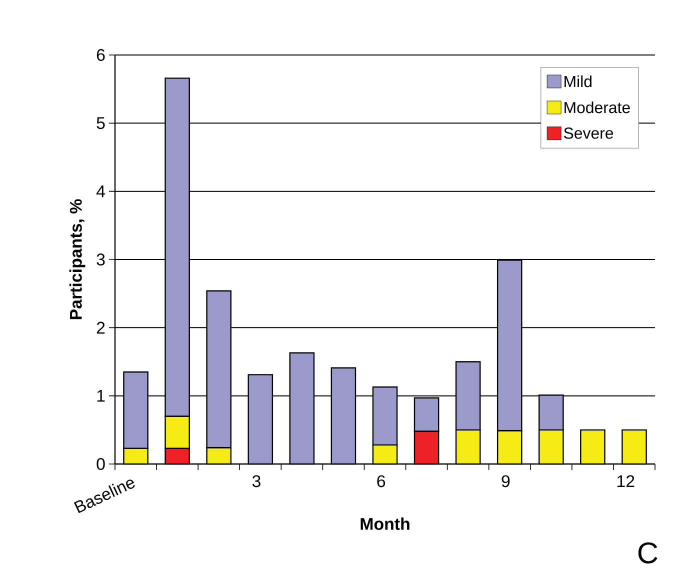  What do you see at coordinates (101, 396) in the screenshot?
I see `y-tick-label: 1` at bounding box center [101, 396].